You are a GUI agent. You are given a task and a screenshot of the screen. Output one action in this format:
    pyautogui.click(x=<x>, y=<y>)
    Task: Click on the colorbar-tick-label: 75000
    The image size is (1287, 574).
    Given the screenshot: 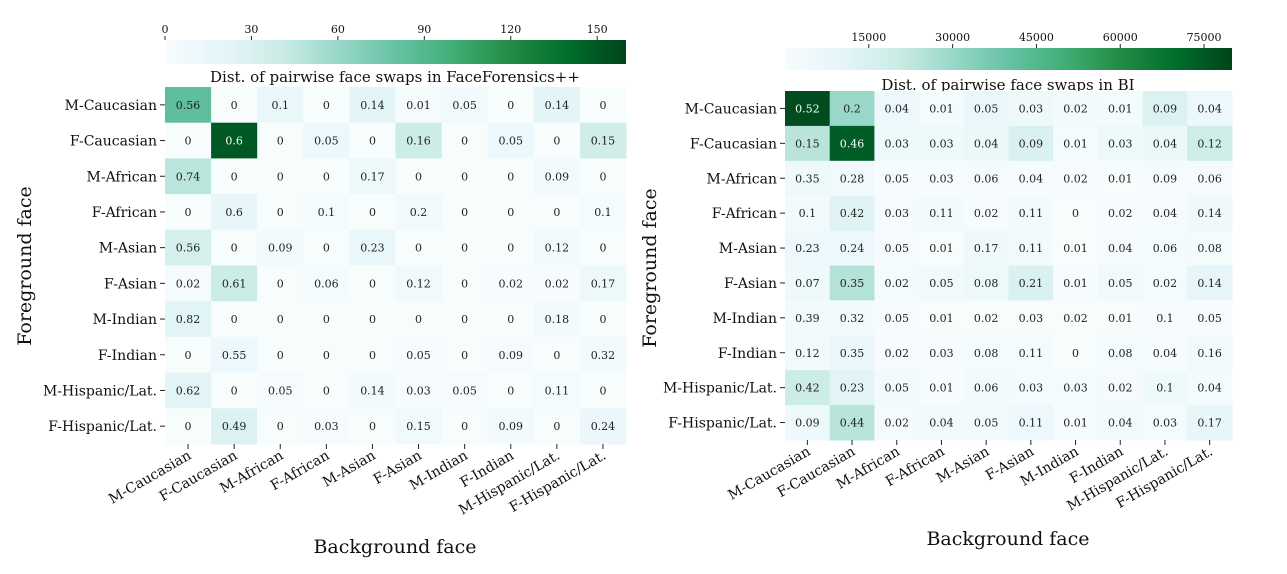 What is the action you would take?
    pyautogui.click(x=1204, y=37)
    